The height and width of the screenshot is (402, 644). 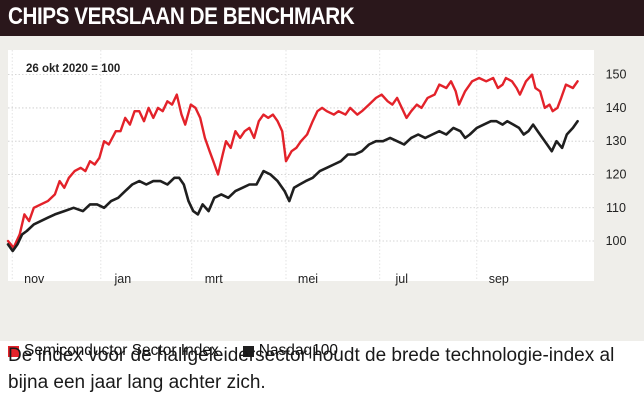 What do you see at coordinates (616, 174) in the screenshot?
I see `y-tick-label: 120` at bounding box center [616, 174].